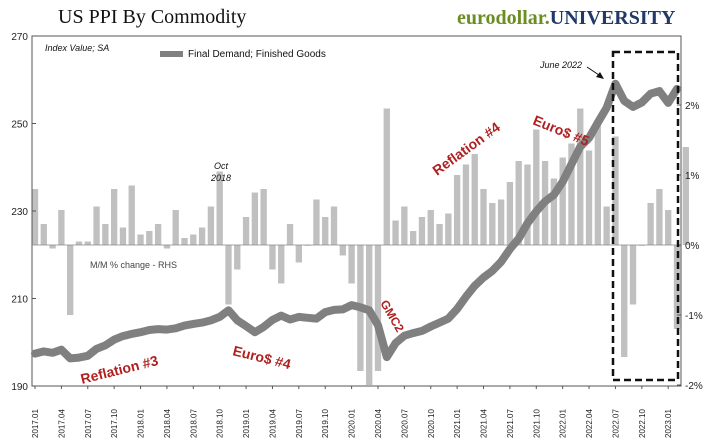  What do you see at coordinates (220, 423) in the screenshot?
I see `x-tick-label: 2018.10` at bounding box center [220, 423].